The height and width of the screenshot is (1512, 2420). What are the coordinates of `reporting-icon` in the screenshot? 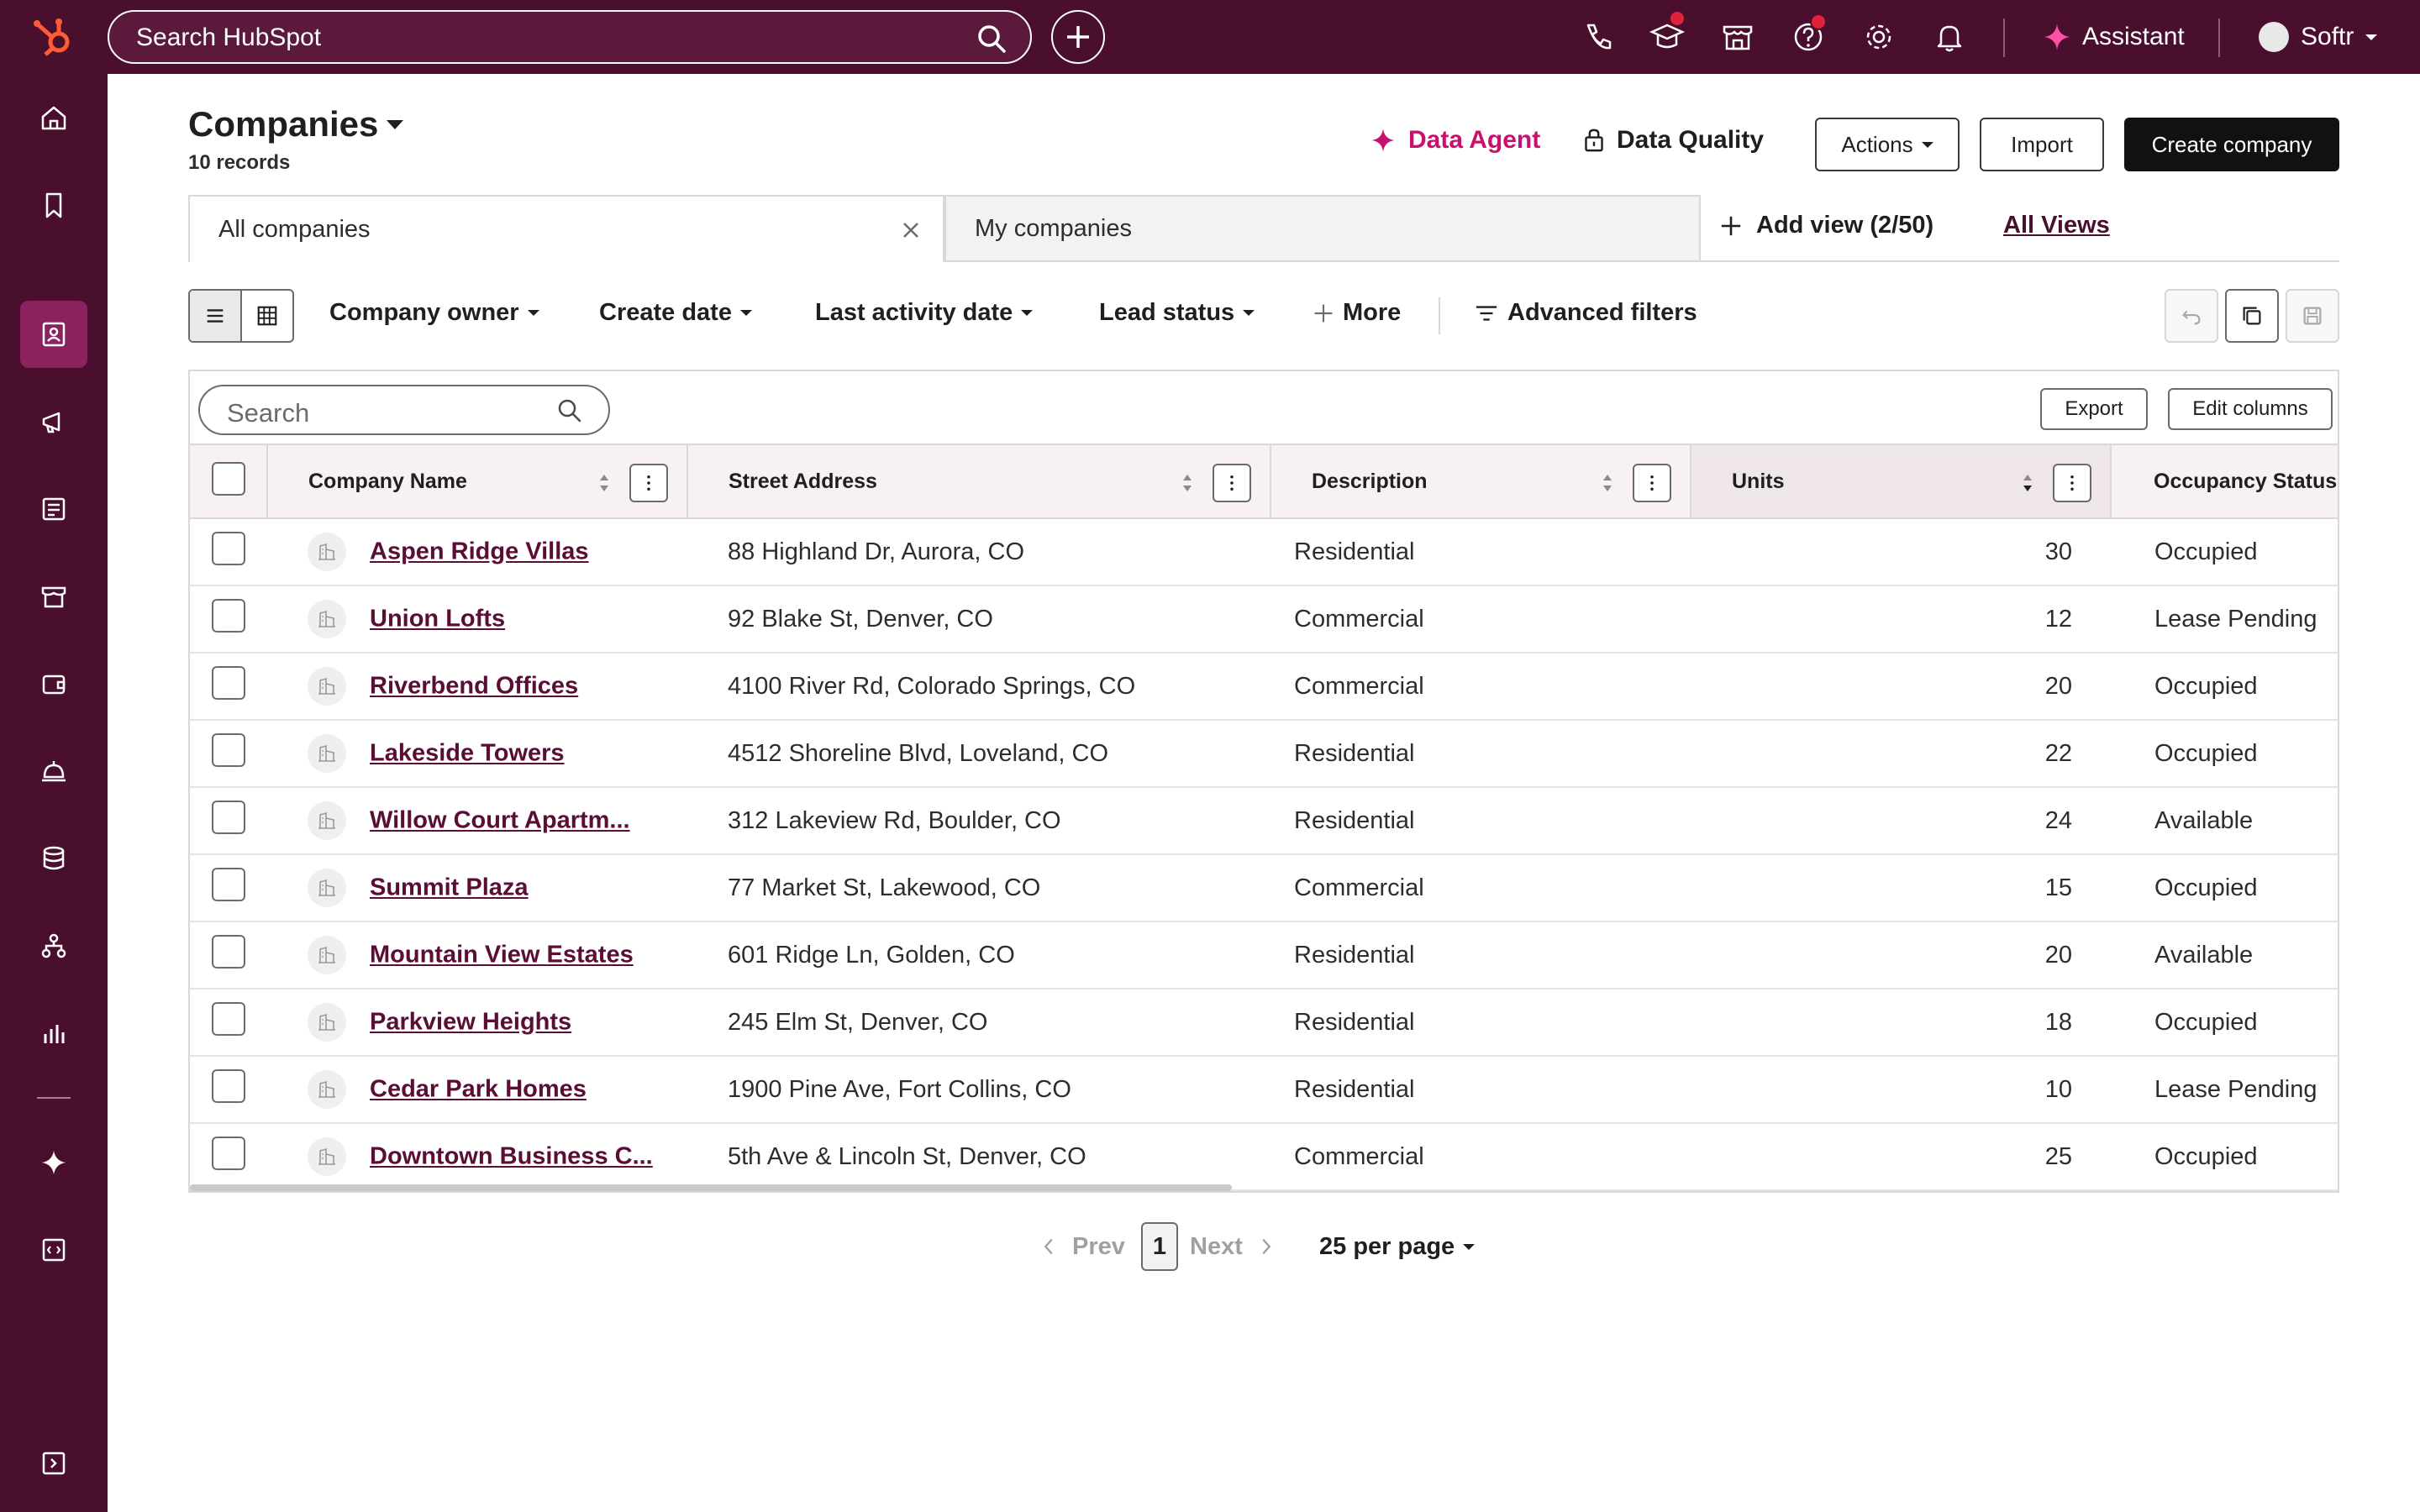 It's located at (53, 1033).